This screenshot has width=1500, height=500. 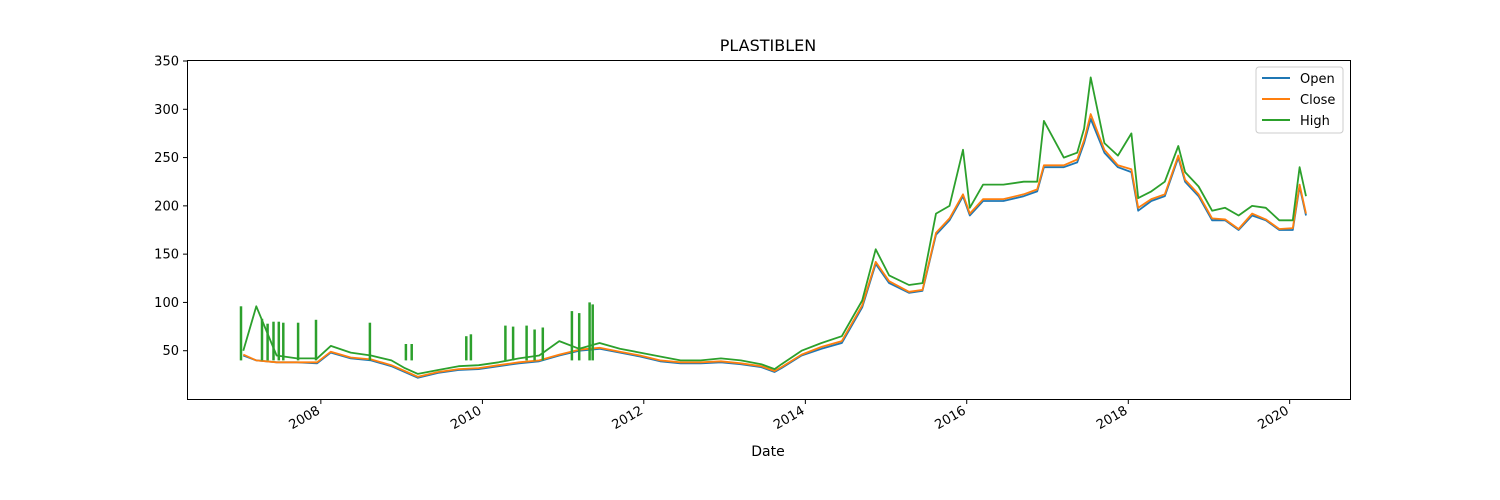 I want to click on y-tick-label: 200, so click(x=166, y=206).